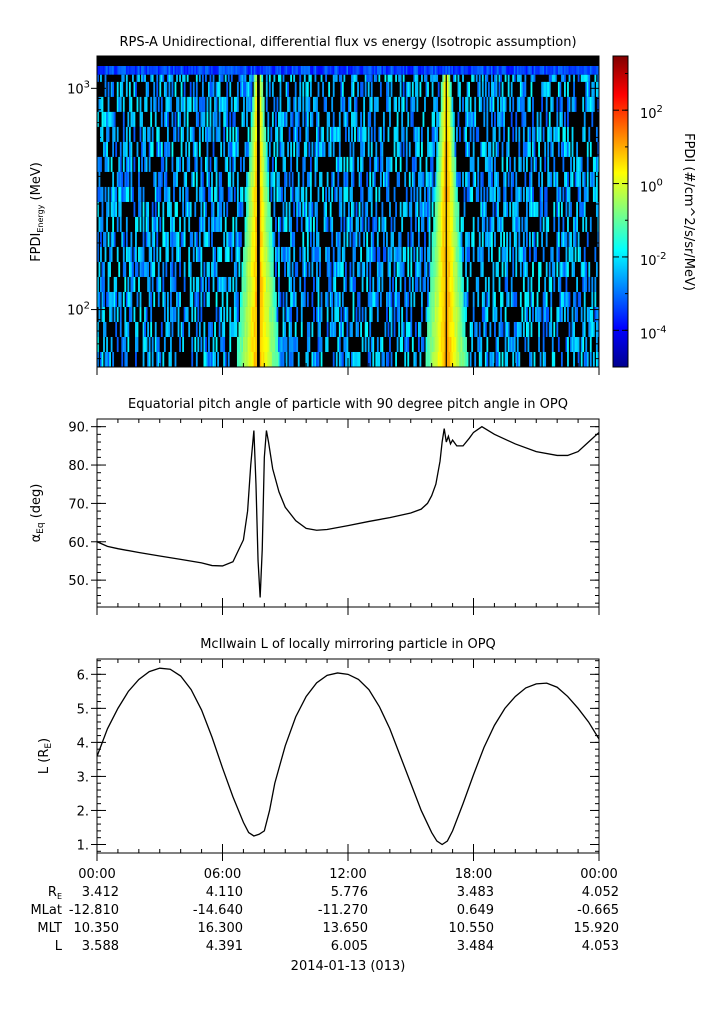 The width and height of the screenshot is (725, 1019). Describe the element at coordinates (46, 910) in the screenshot. I see `ephemeris-row-label: MLat` at that location.